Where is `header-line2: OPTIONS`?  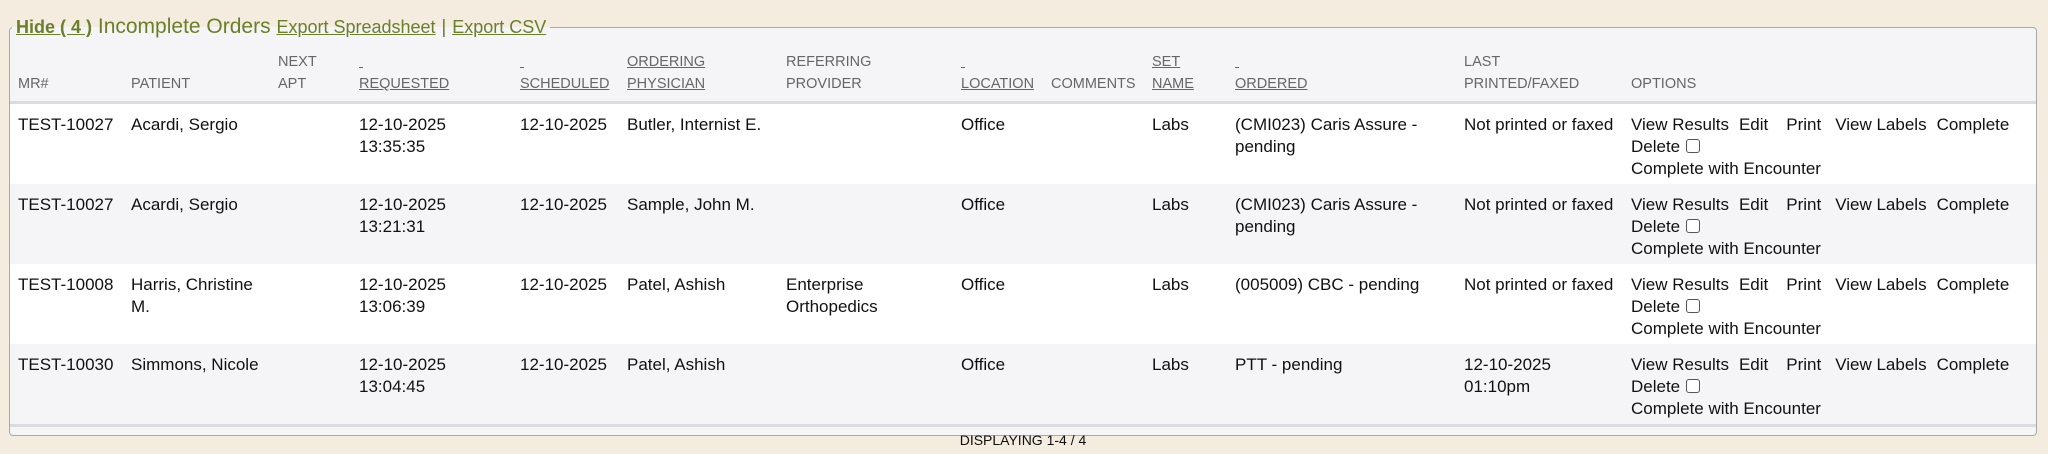 header-line2: OPTIONS is located at coordinates (1664, 84).